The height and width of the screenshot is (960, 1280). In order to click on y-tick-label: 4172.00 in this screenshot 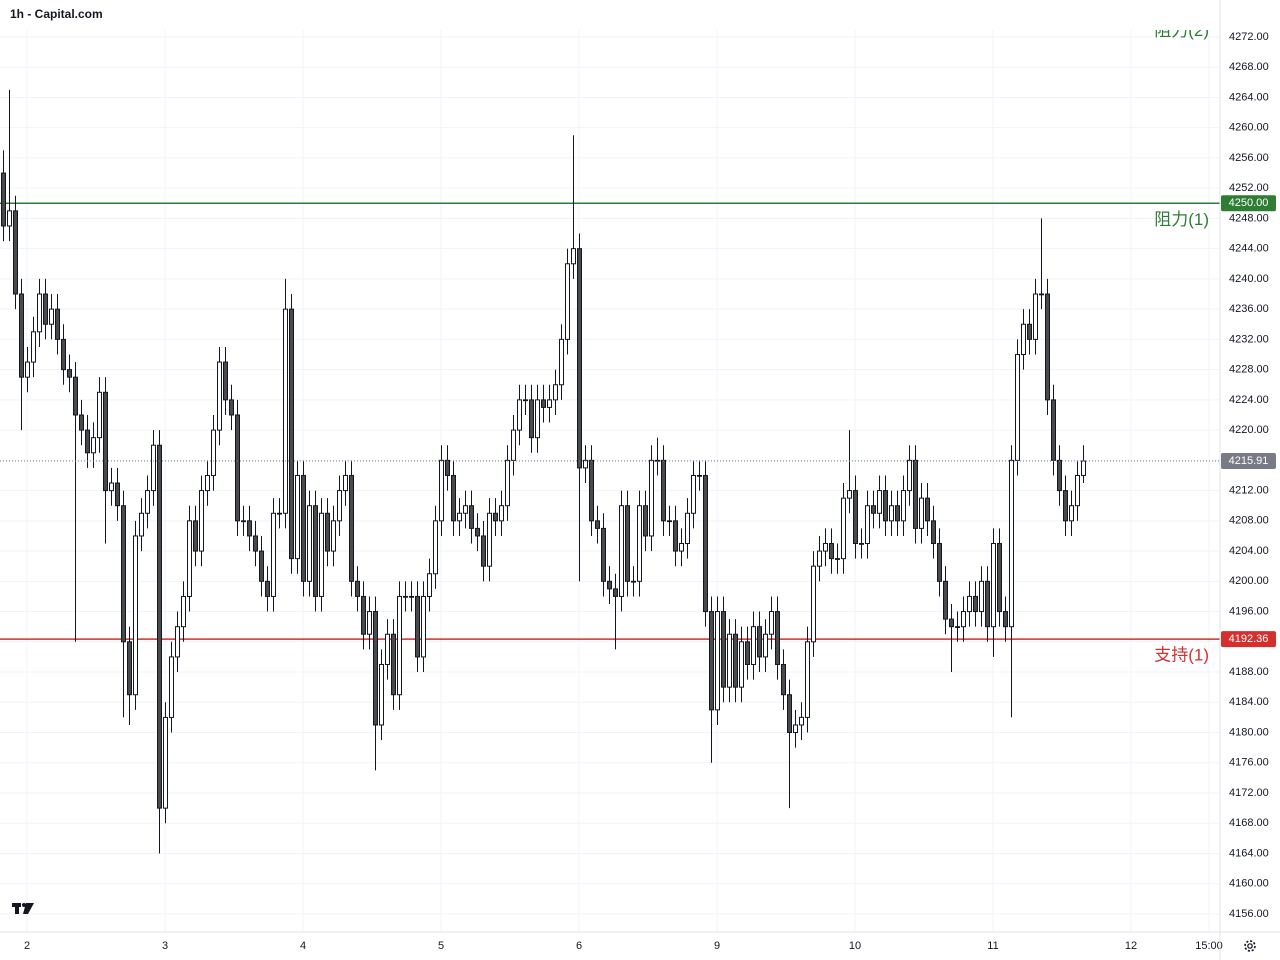, I will do `click(1249, 793)`.